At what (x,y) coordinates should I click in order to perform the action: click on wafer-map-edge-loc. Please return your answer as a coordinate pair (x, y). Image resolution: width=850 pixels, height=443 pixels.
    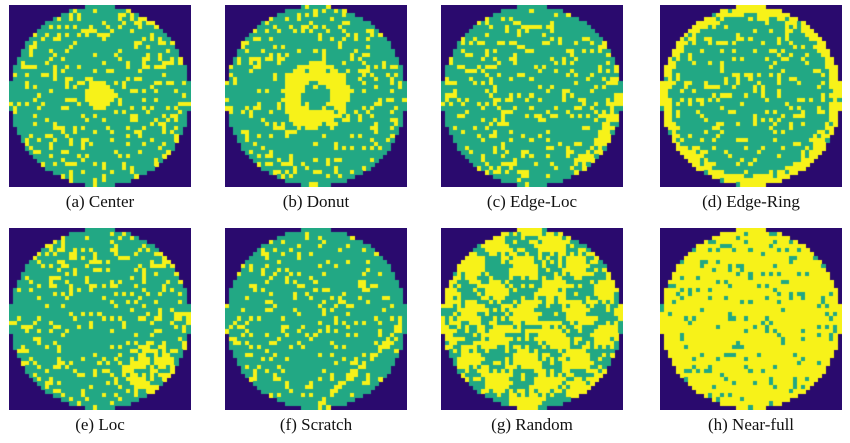
    Looking at the image, I should click on (532, 96).